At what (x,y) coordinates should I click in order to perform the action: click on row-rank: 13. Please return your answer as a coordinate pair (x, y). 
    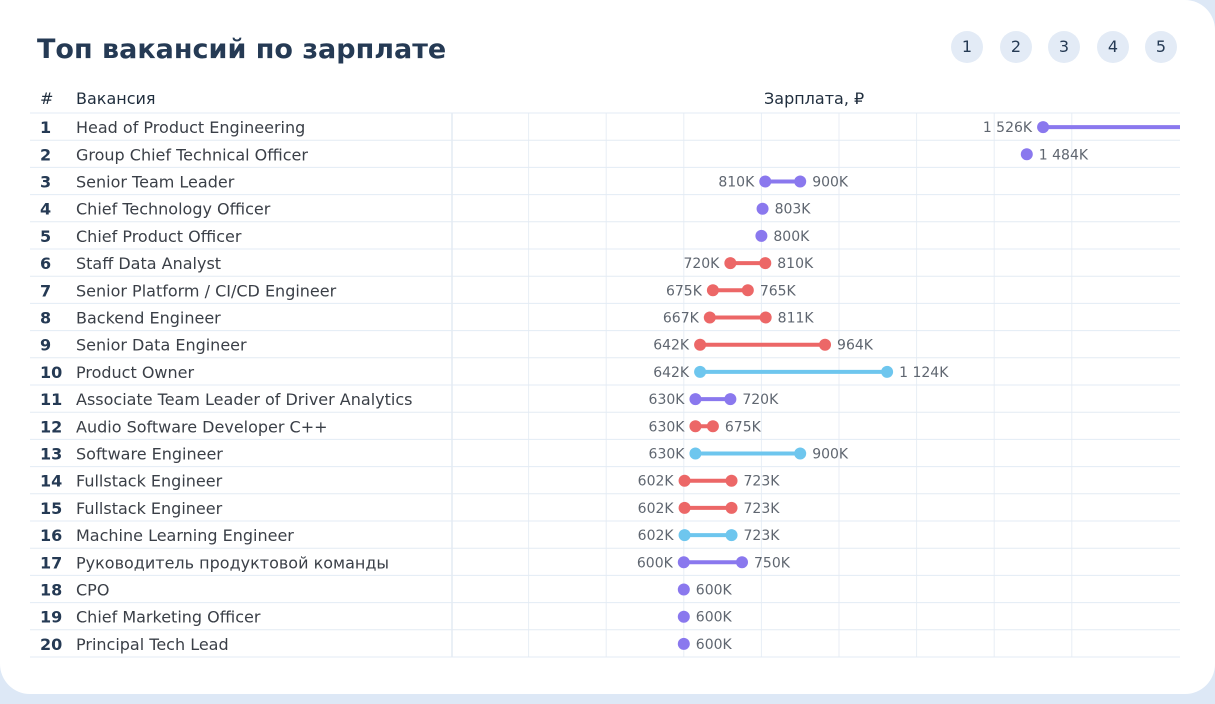
    Looking at the image, I should click on (51, 454).